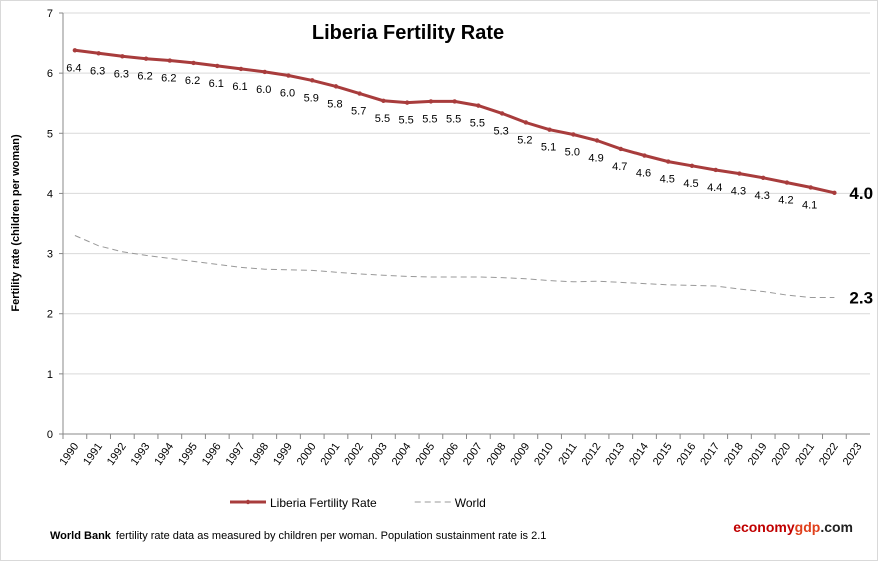 This screenshot has width=878, height=561. I want to click on legend-marker, so click(248, 502).